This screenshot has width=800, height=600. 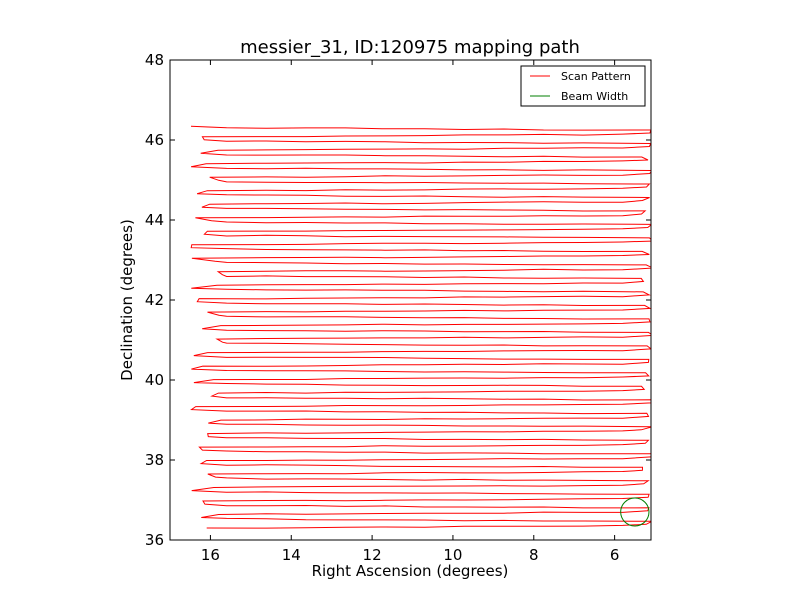 I want to click on x-tick-label: 6, so click(x=615, y=555).